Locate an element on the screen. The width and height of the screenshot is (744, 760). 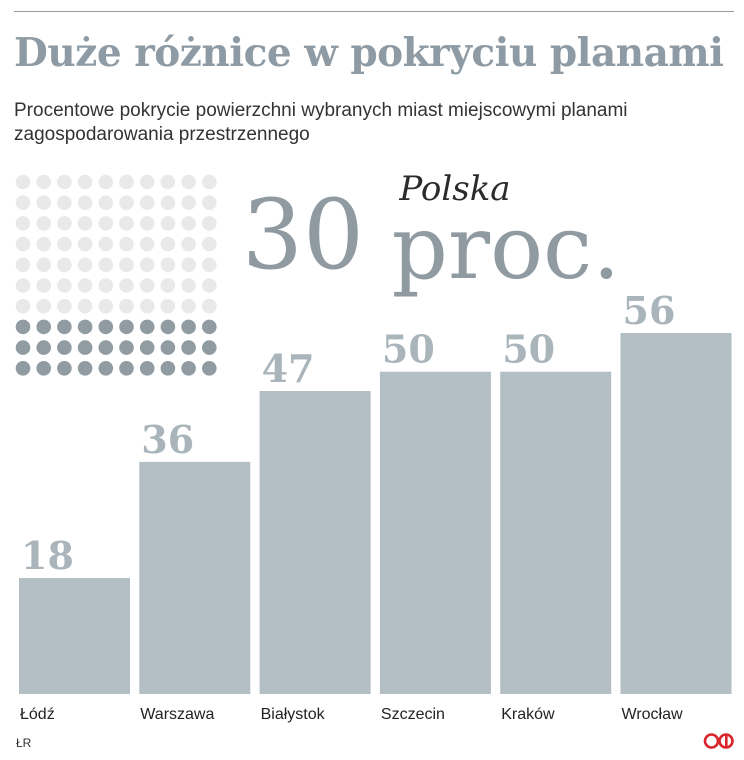
bar-value-label: 56 is located at coordinates (649, 310).